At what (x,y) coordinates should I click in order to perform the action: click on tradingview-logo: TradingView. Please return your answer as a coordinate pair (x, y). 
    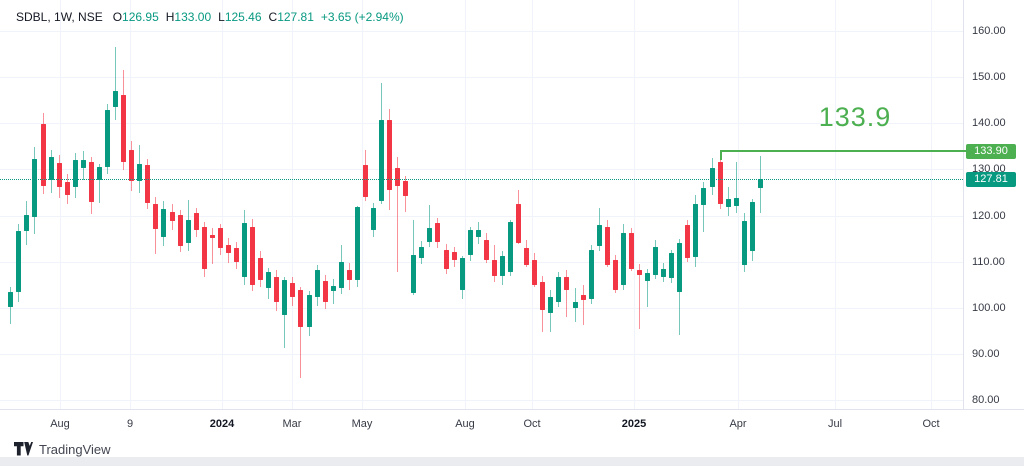
    Looking at the image, I should click on (62, 449).